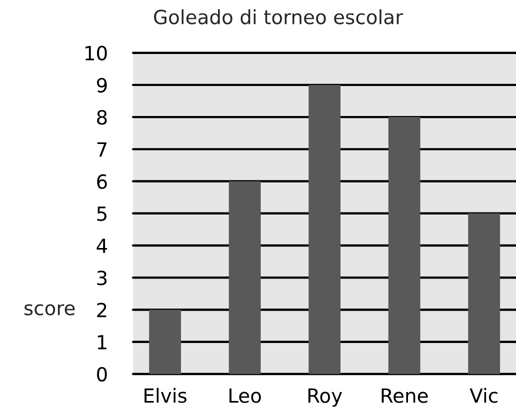  Describe the element at coordinates (102, 278) in the screenshot. I see `y-tick-label: 3` at that location.